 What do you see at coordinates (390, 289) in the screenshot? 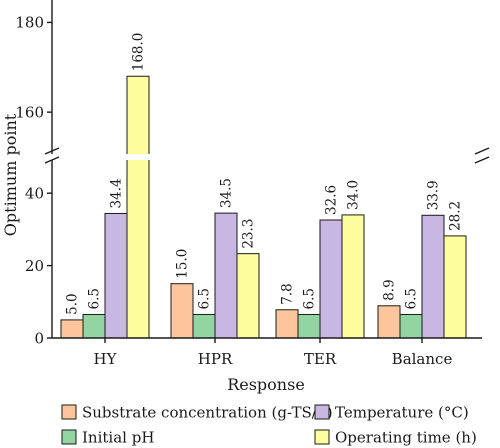
I see `data-label-balance-series-1: 8.9` at bounding box center [390, 289].